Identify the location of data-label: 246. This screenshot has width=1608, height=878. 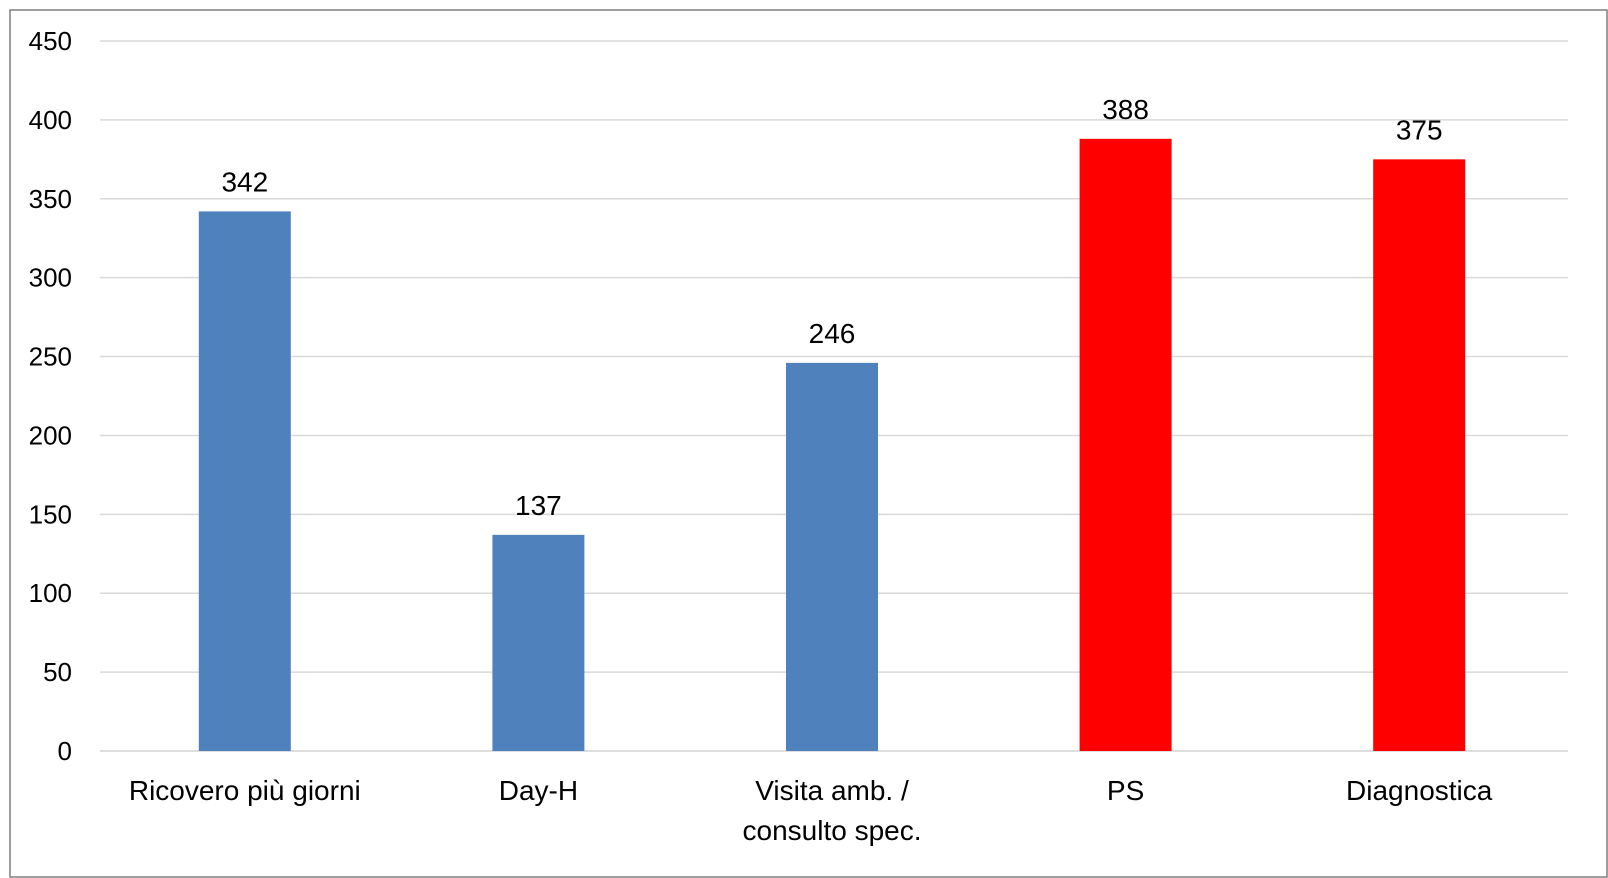
(832, 333).